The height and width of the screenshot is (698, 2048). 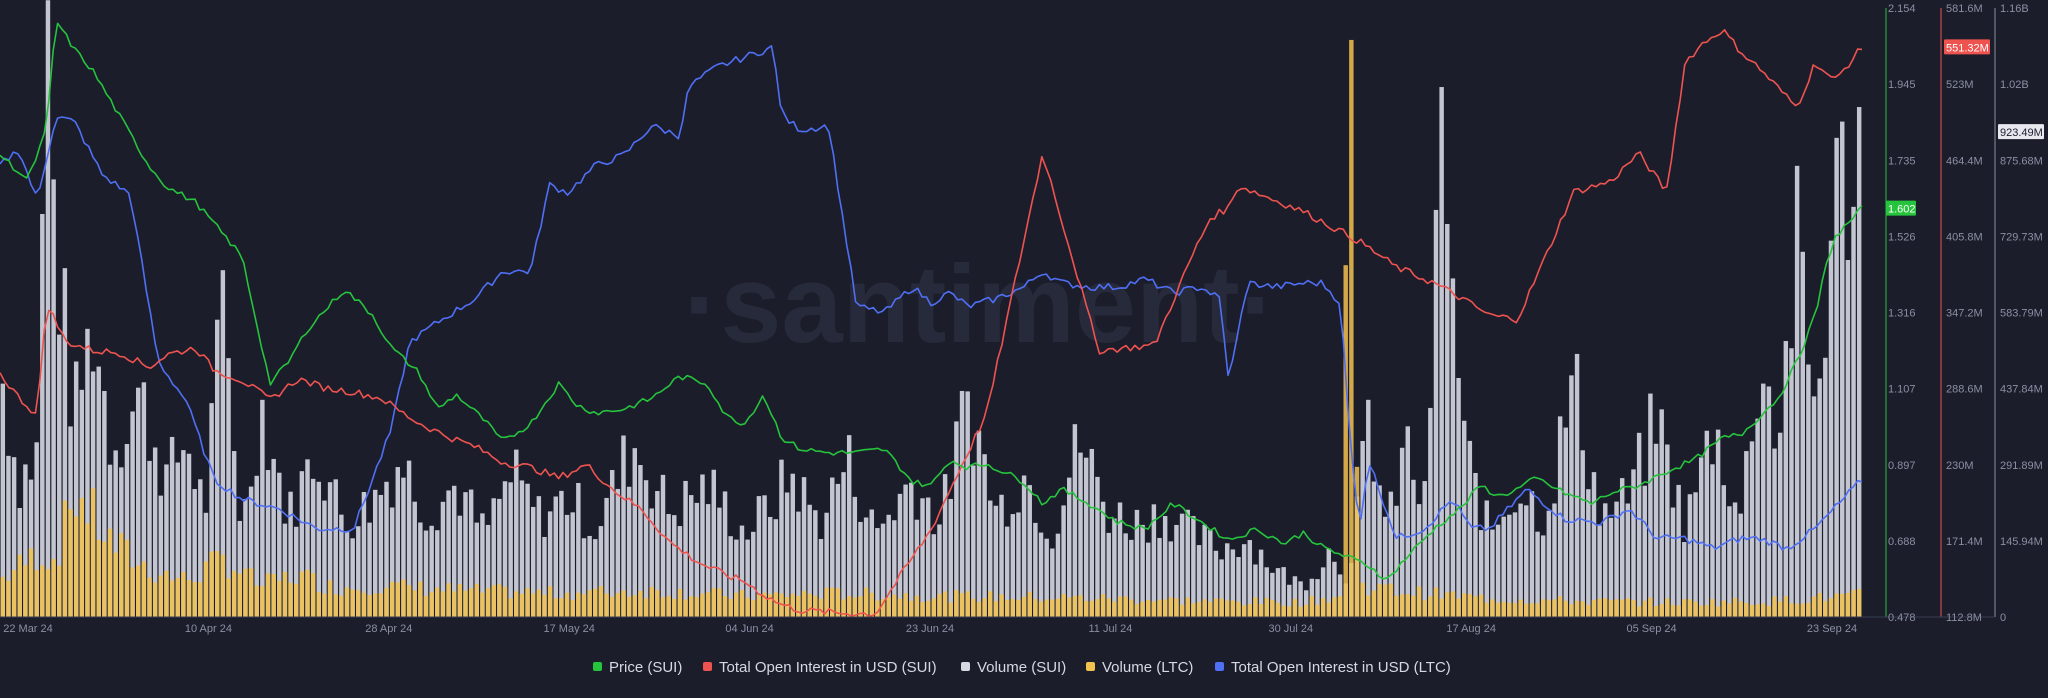 I want to click on watermark: ·santiment·, so click(x=980, y=304).